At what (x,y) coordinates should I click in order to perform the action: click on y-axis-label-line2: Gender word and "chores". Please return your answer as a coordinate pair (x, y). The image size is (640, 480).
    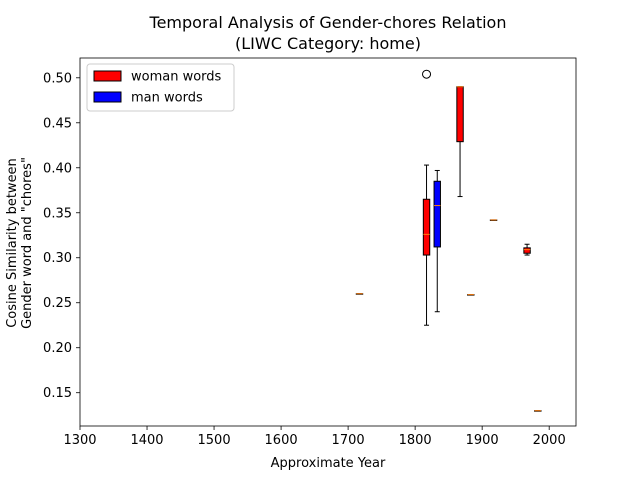
    Looking at the image, I should click on (27, 243).